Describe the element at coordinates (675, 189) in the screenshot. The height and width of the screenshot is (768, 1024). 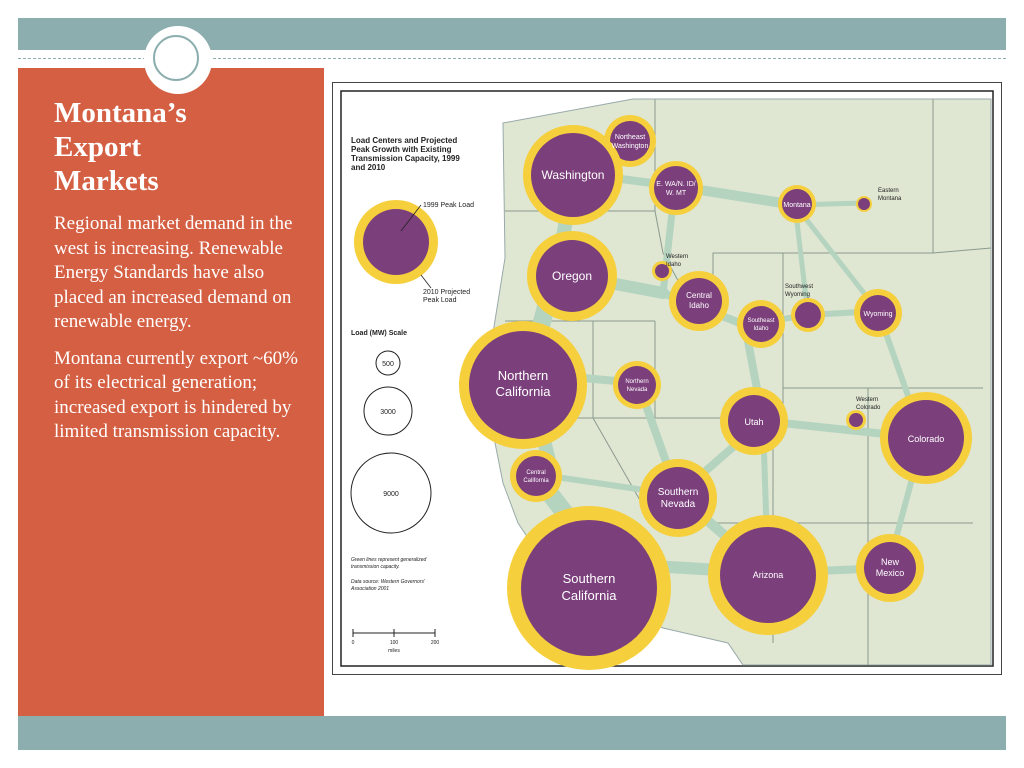
I see `svg-text: E. WA/N. ID/W. MT` at that location.